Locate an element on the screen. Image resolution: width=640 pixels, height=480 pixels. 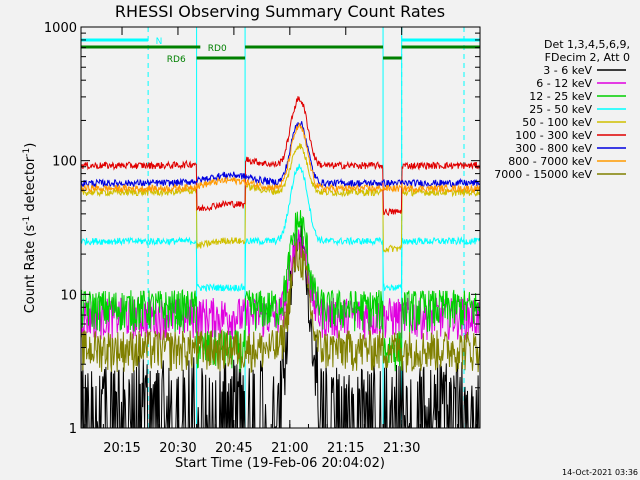
legend-label: 100 - 300 keV is located at coordinates (553, 135).